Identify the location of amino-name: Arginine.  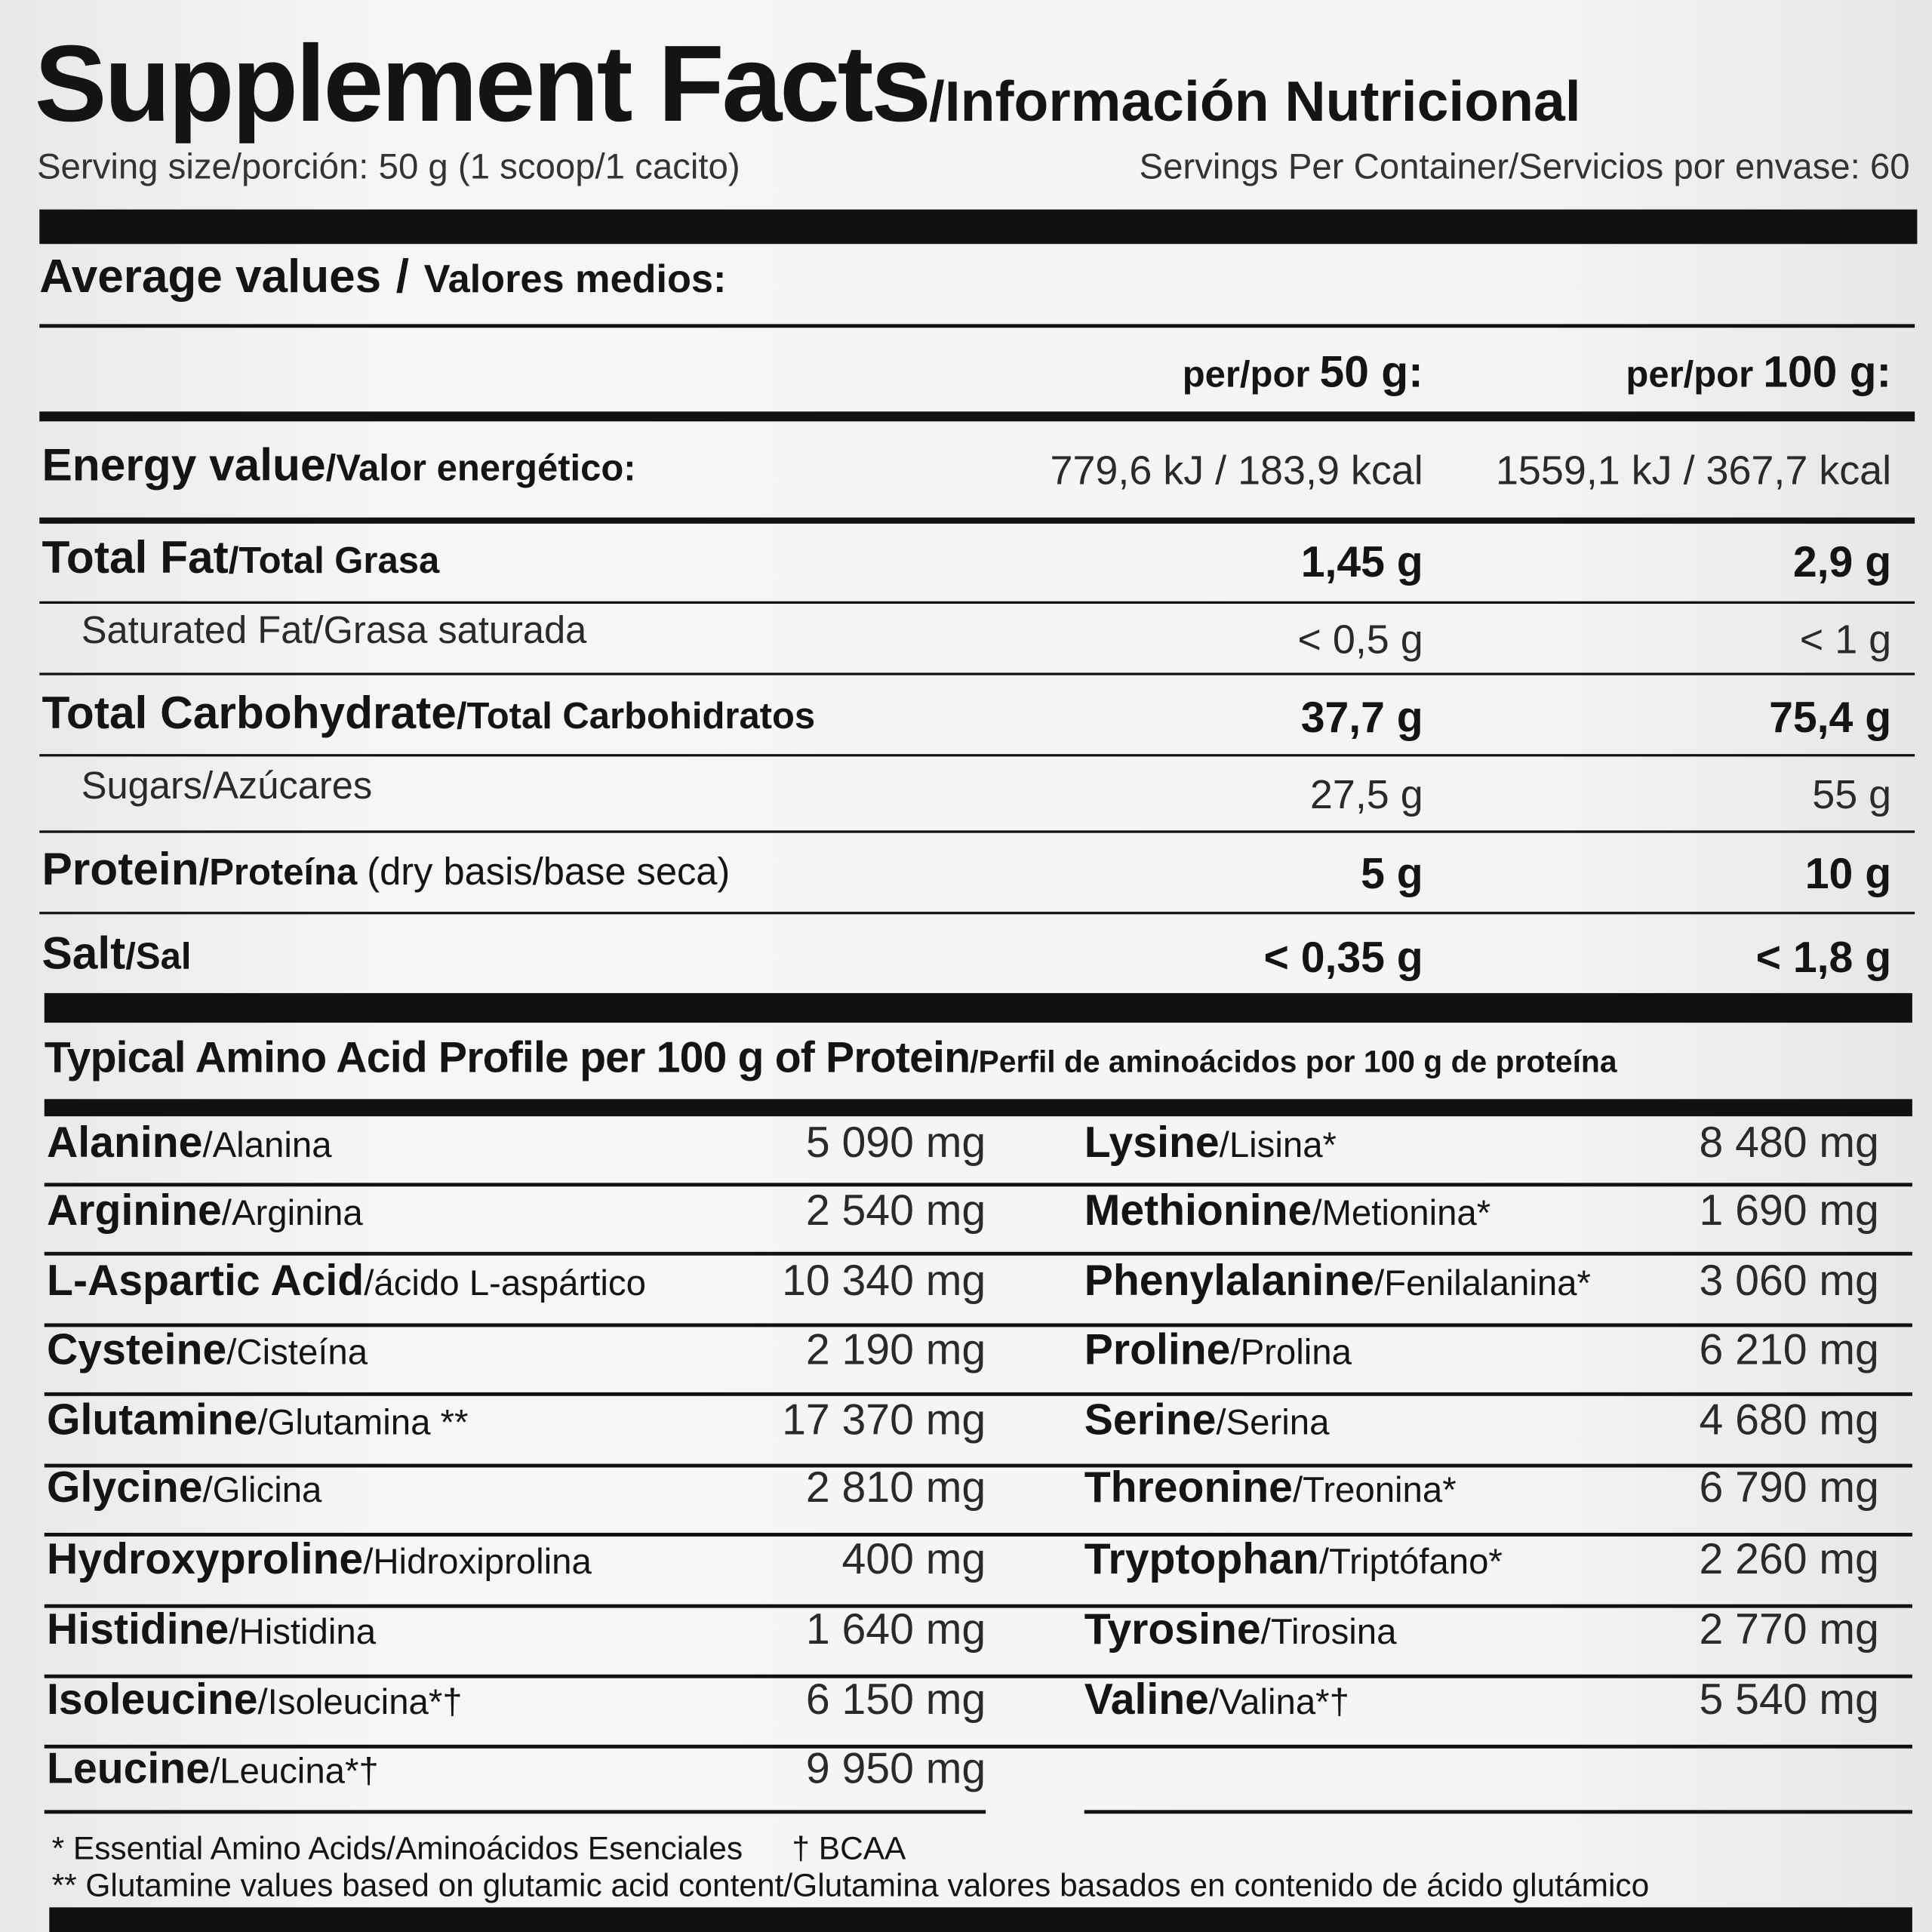
(134, 1210).